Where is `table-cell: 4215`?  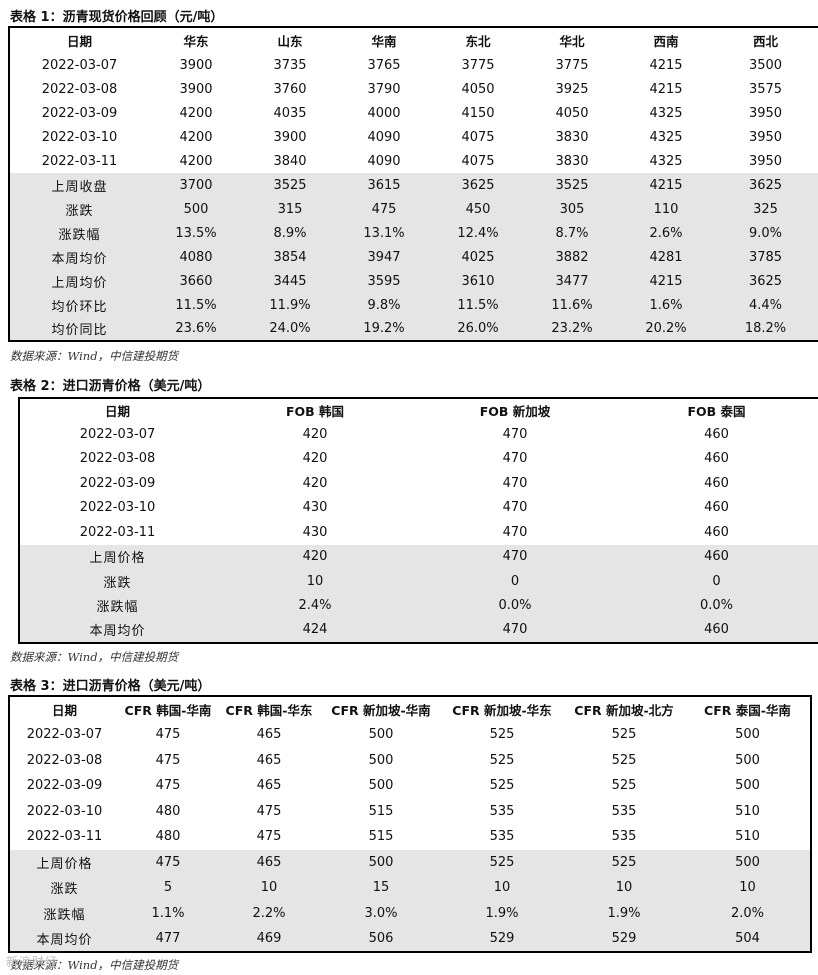 table-cell: 4215 is located at coordinates (666, 89).